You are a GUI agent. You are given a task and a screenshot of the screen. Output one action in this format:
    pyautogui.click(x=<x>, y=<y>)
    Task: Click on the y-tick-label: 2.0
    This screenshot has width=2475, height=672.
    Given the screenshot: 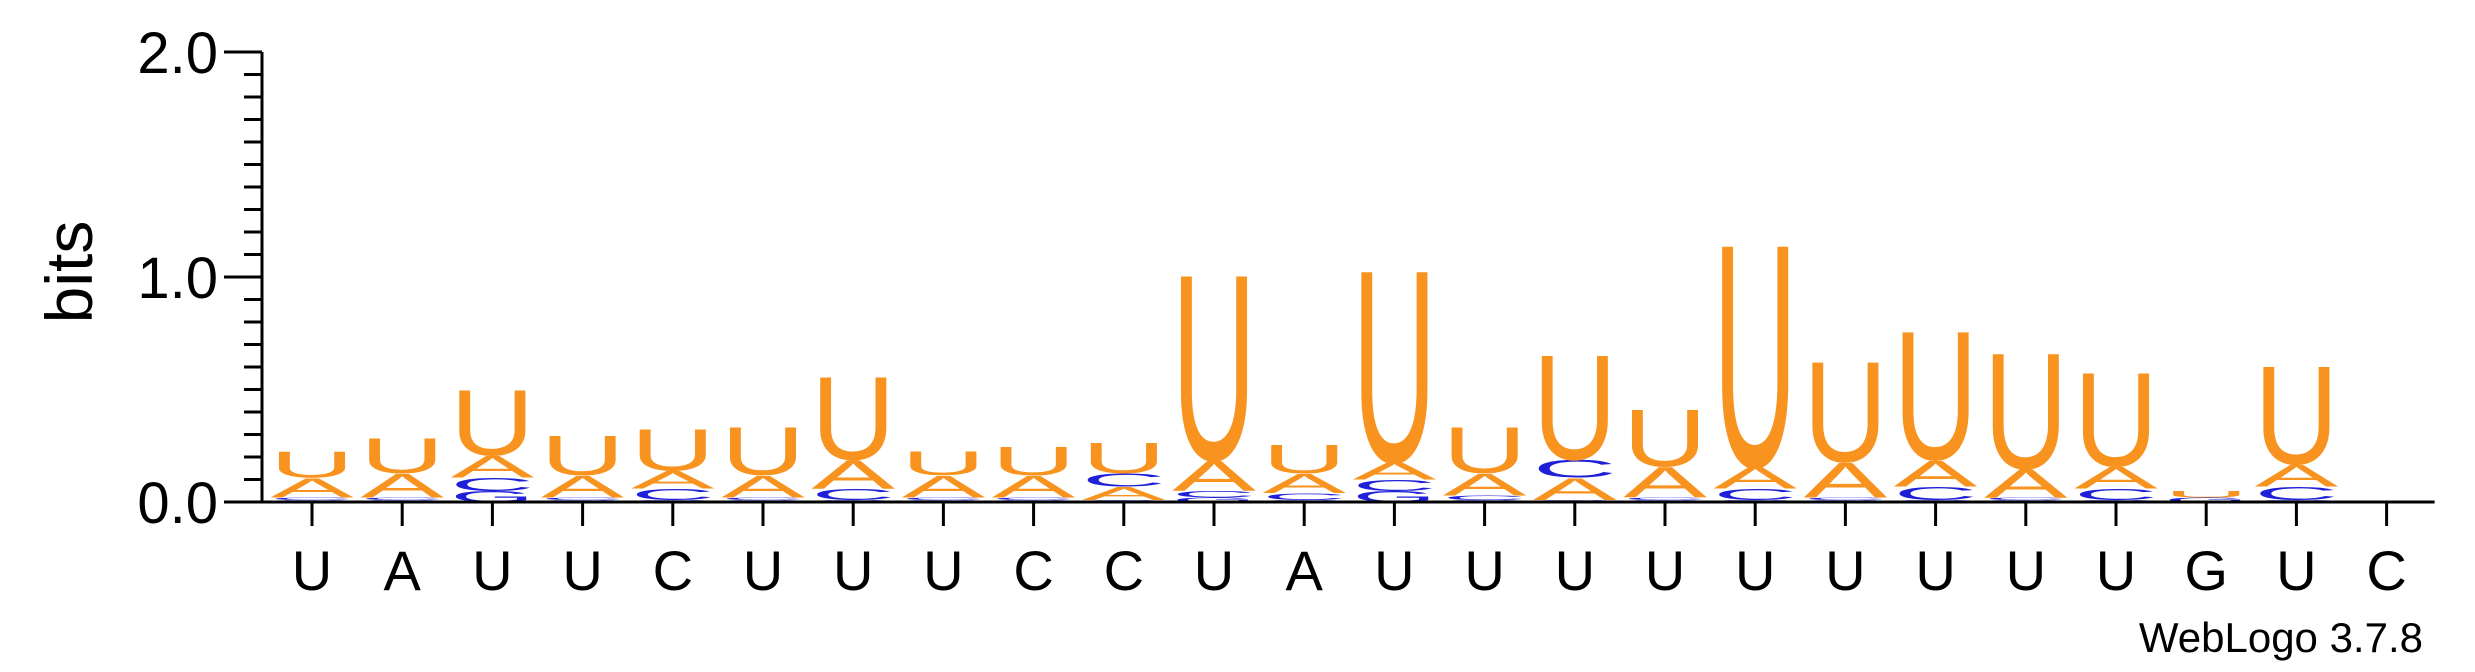 What is the action you would take?
    pyautogui.click(x=177, y=53)
    